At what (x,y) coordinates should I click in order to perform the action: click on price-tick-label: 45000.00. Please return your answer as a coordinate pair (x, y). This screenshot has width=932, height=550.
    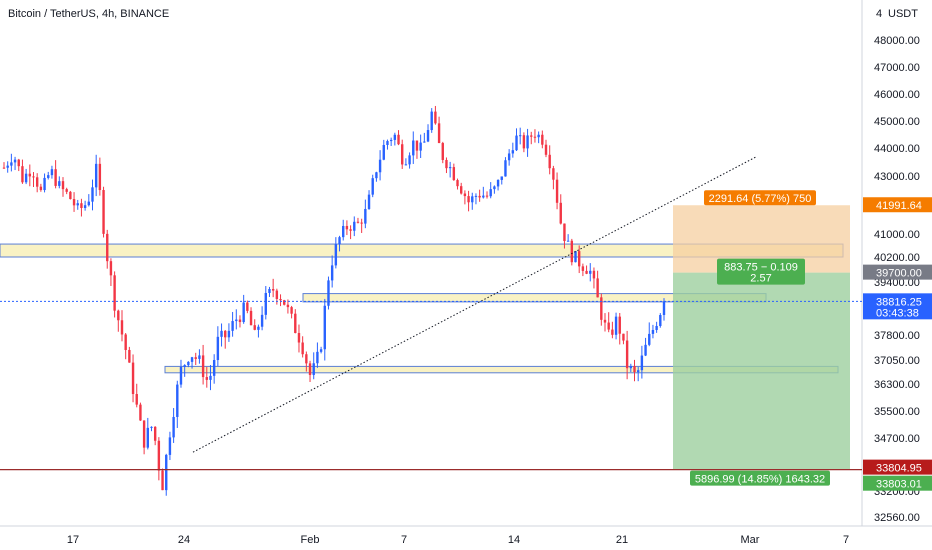
    Looking at the image, I should click on (897, 122).